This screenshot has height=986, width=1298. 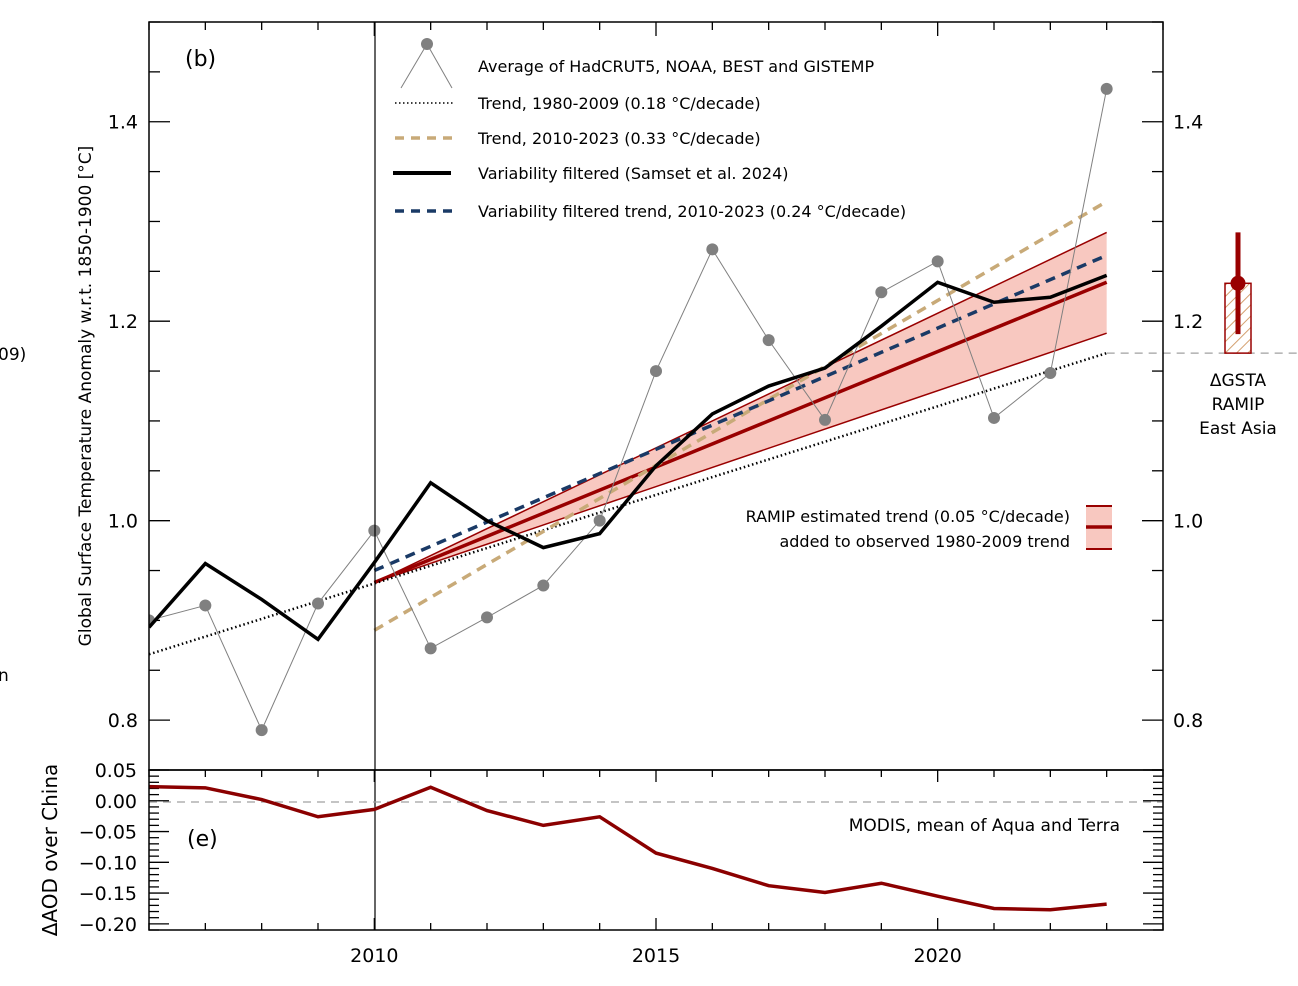 I want to click on panel-label-e: (e), so click(x=202, y=839).